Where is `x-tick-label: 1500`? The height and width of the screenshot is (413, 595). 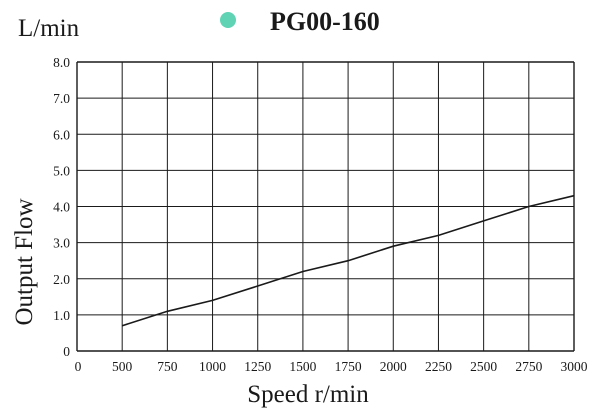
x-tick-label: 1500 is located at coordinates (302, 366).